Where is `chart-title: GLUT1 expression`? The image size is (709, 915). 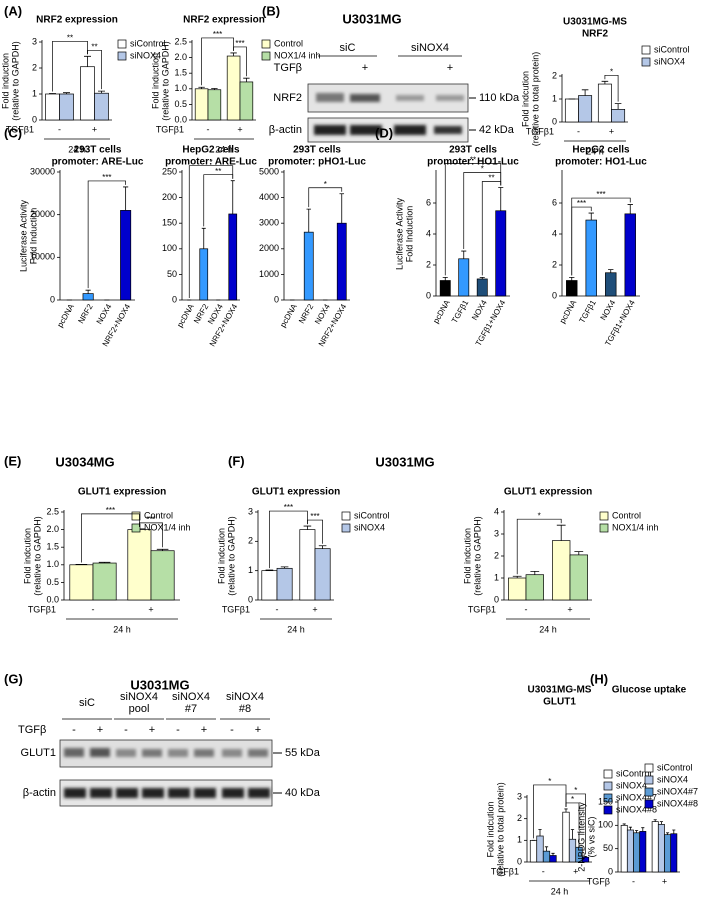 chart-title: GLUT1 expression is located at coordinates (296, 492).